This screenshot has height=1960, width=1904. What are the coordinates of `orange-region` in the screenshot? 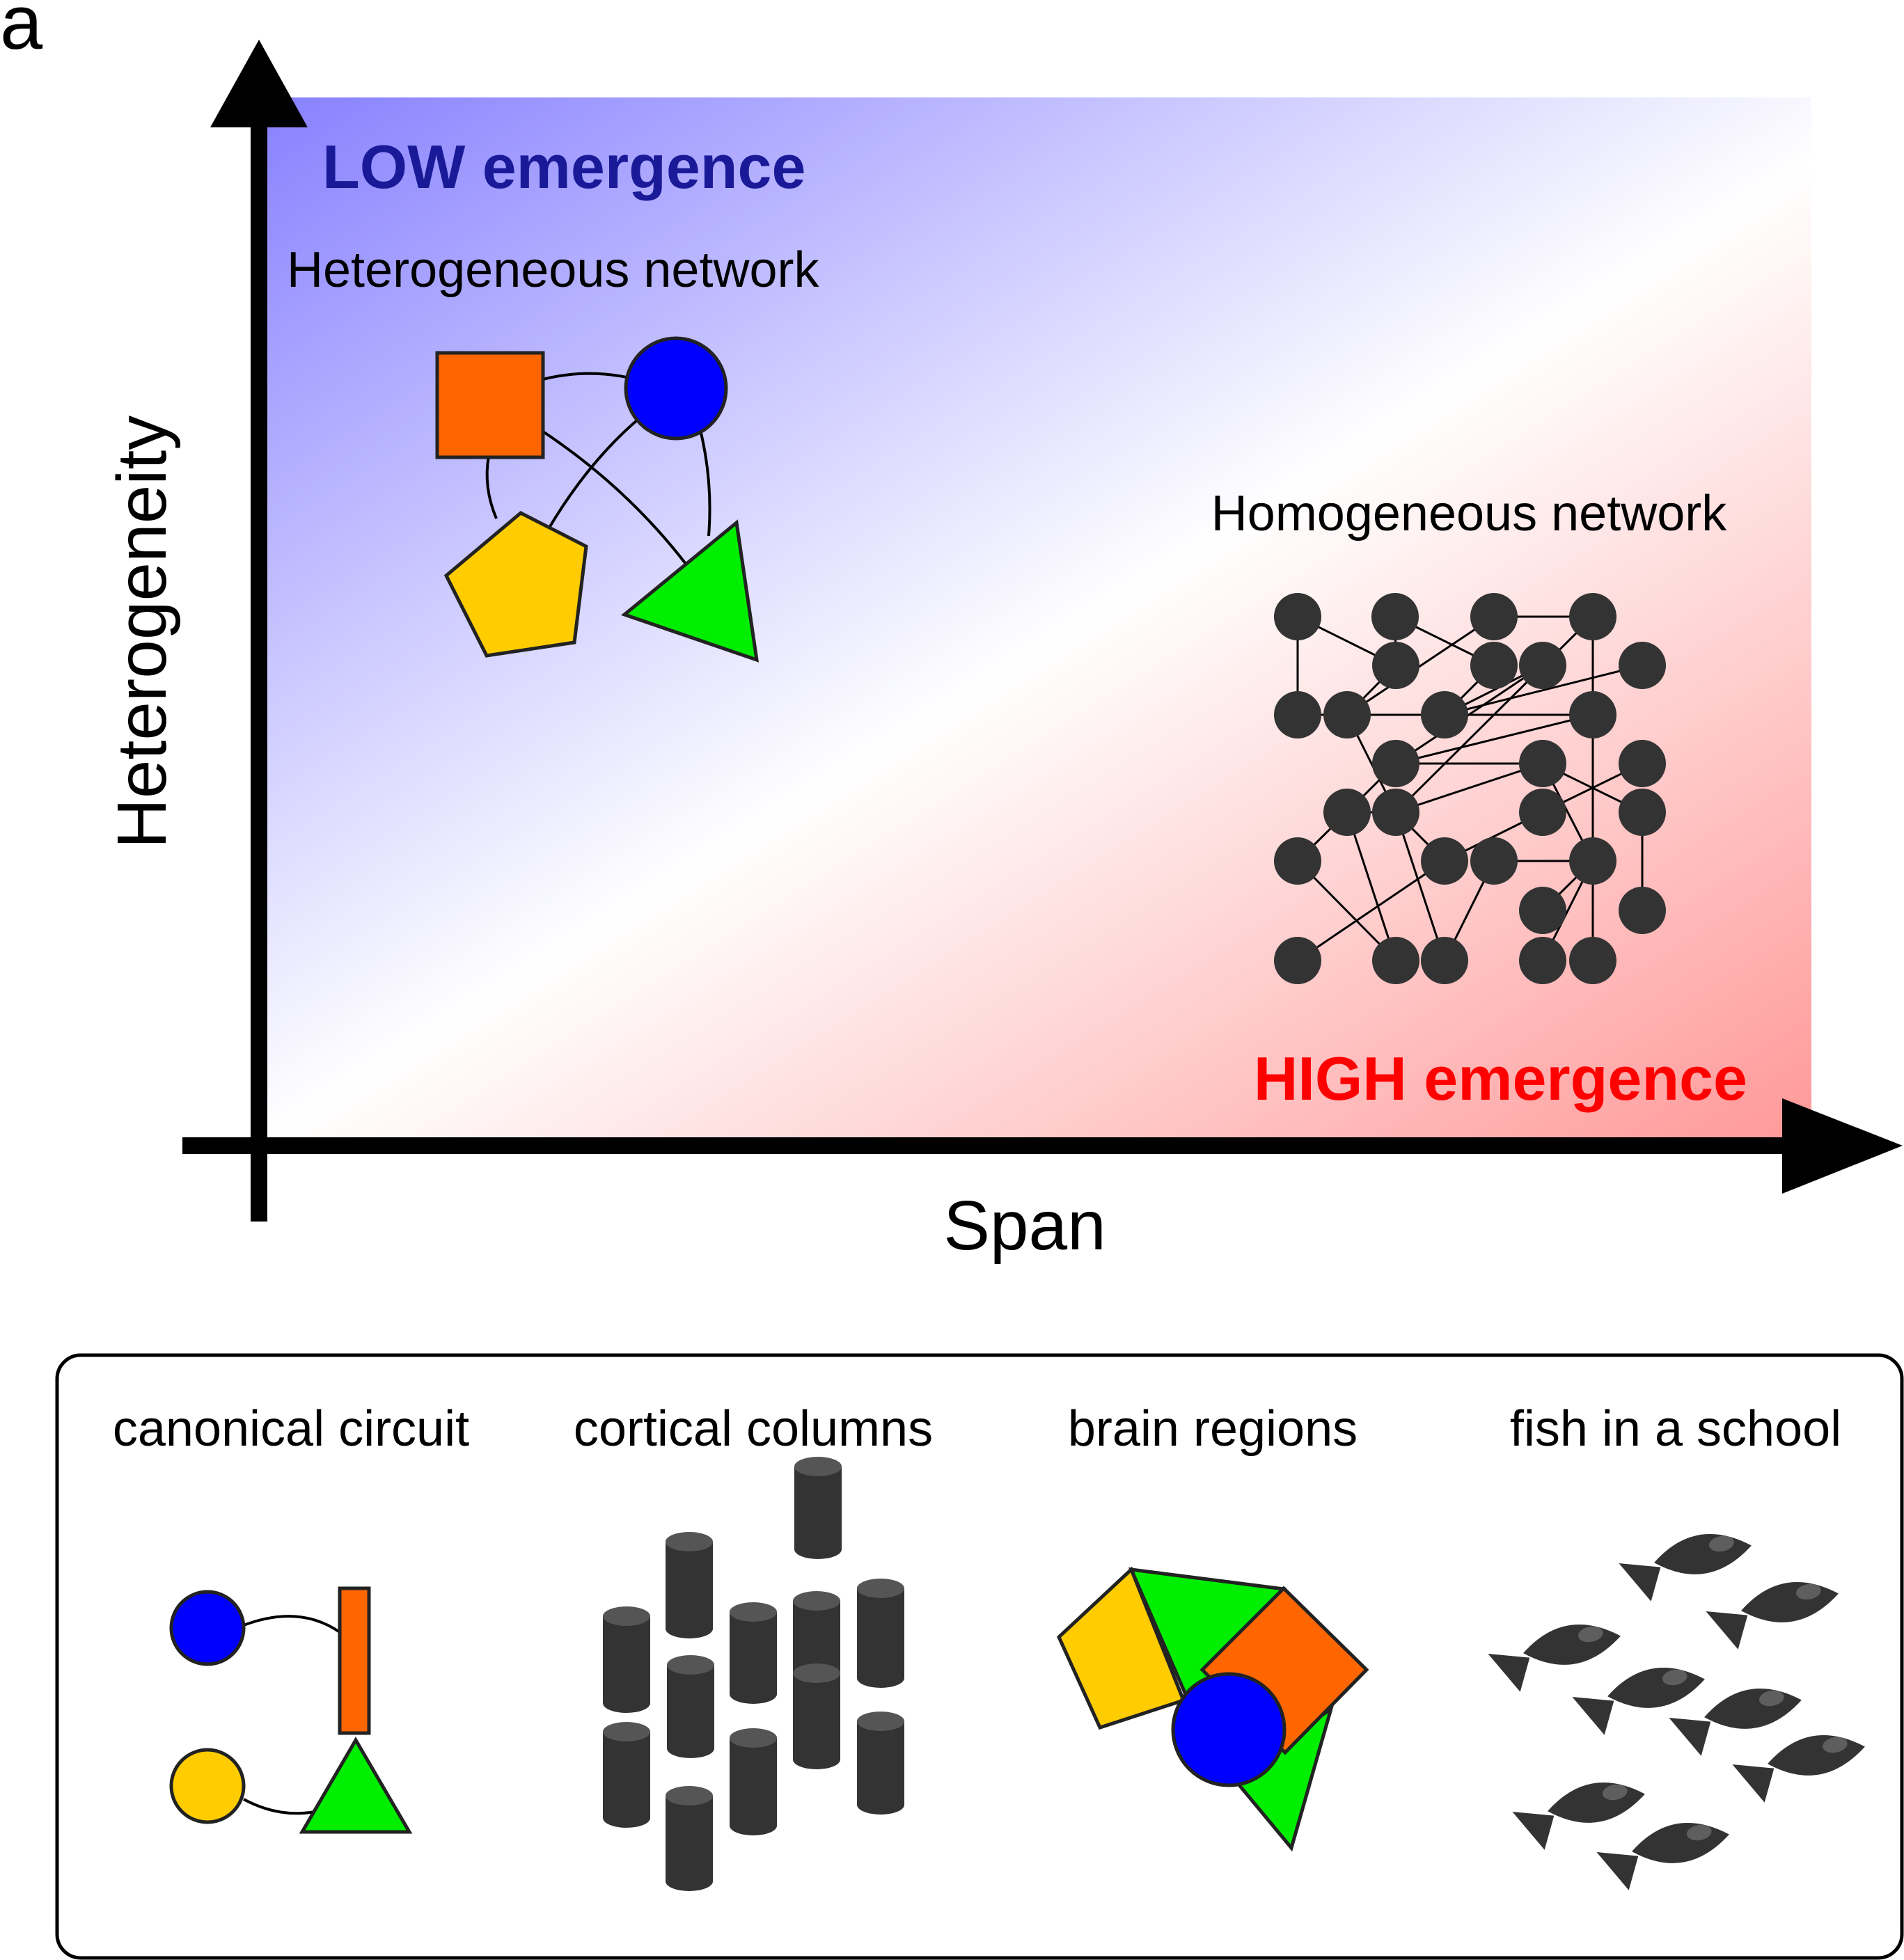 It's located at (1284, 1670).